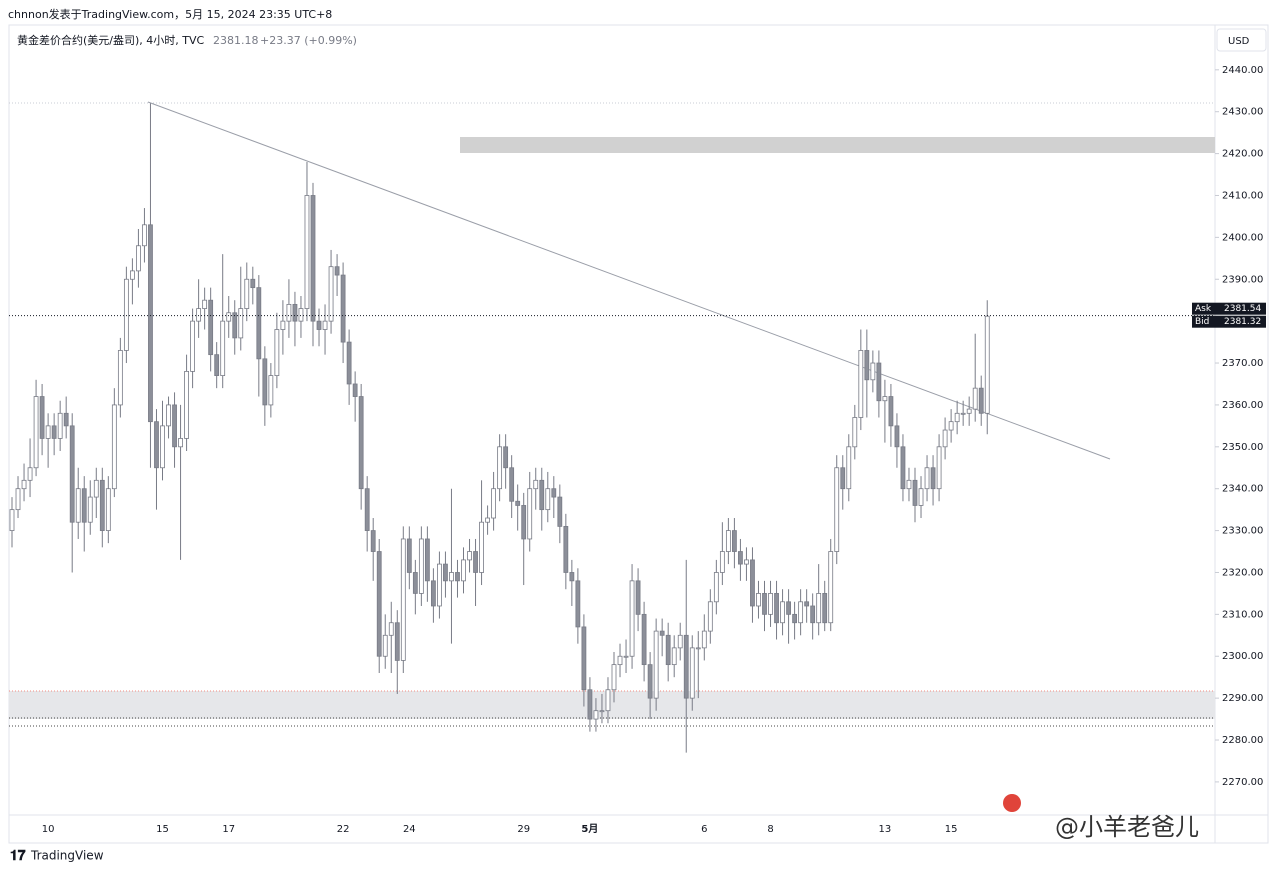 The width and height of the screenshot is (1280, 873). I want to click on ask-value: 2381.54, so click(1242, 309).